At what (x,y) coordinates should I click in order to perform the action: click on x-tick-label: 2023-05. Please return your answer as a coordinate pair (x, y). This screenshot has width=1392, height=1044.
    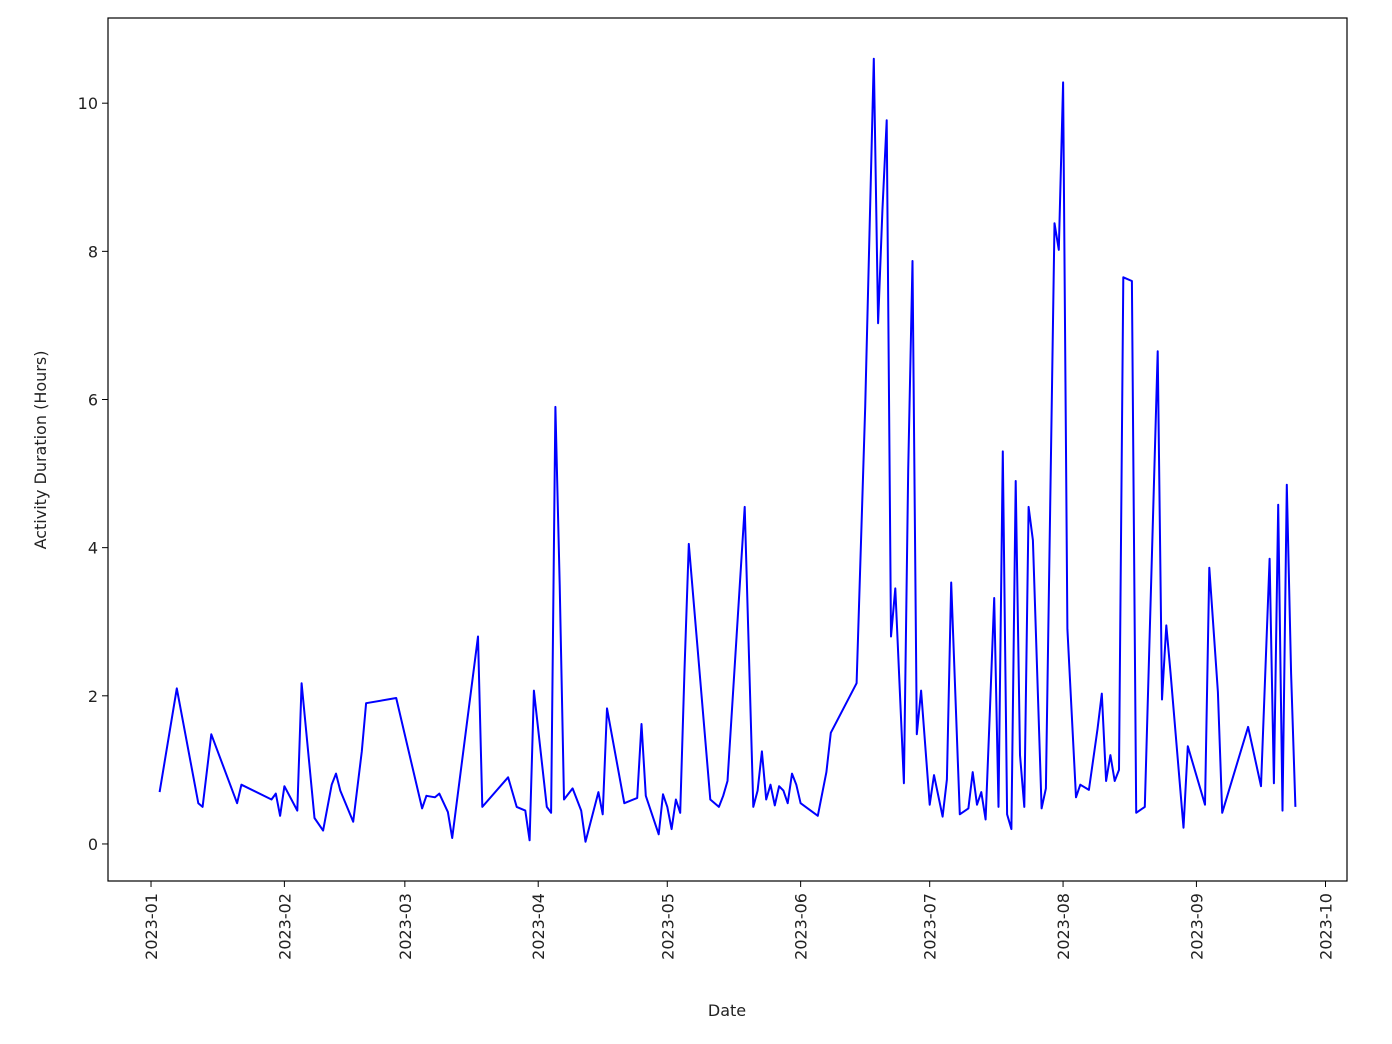
    Looking at the image, I should click on (667, 926).